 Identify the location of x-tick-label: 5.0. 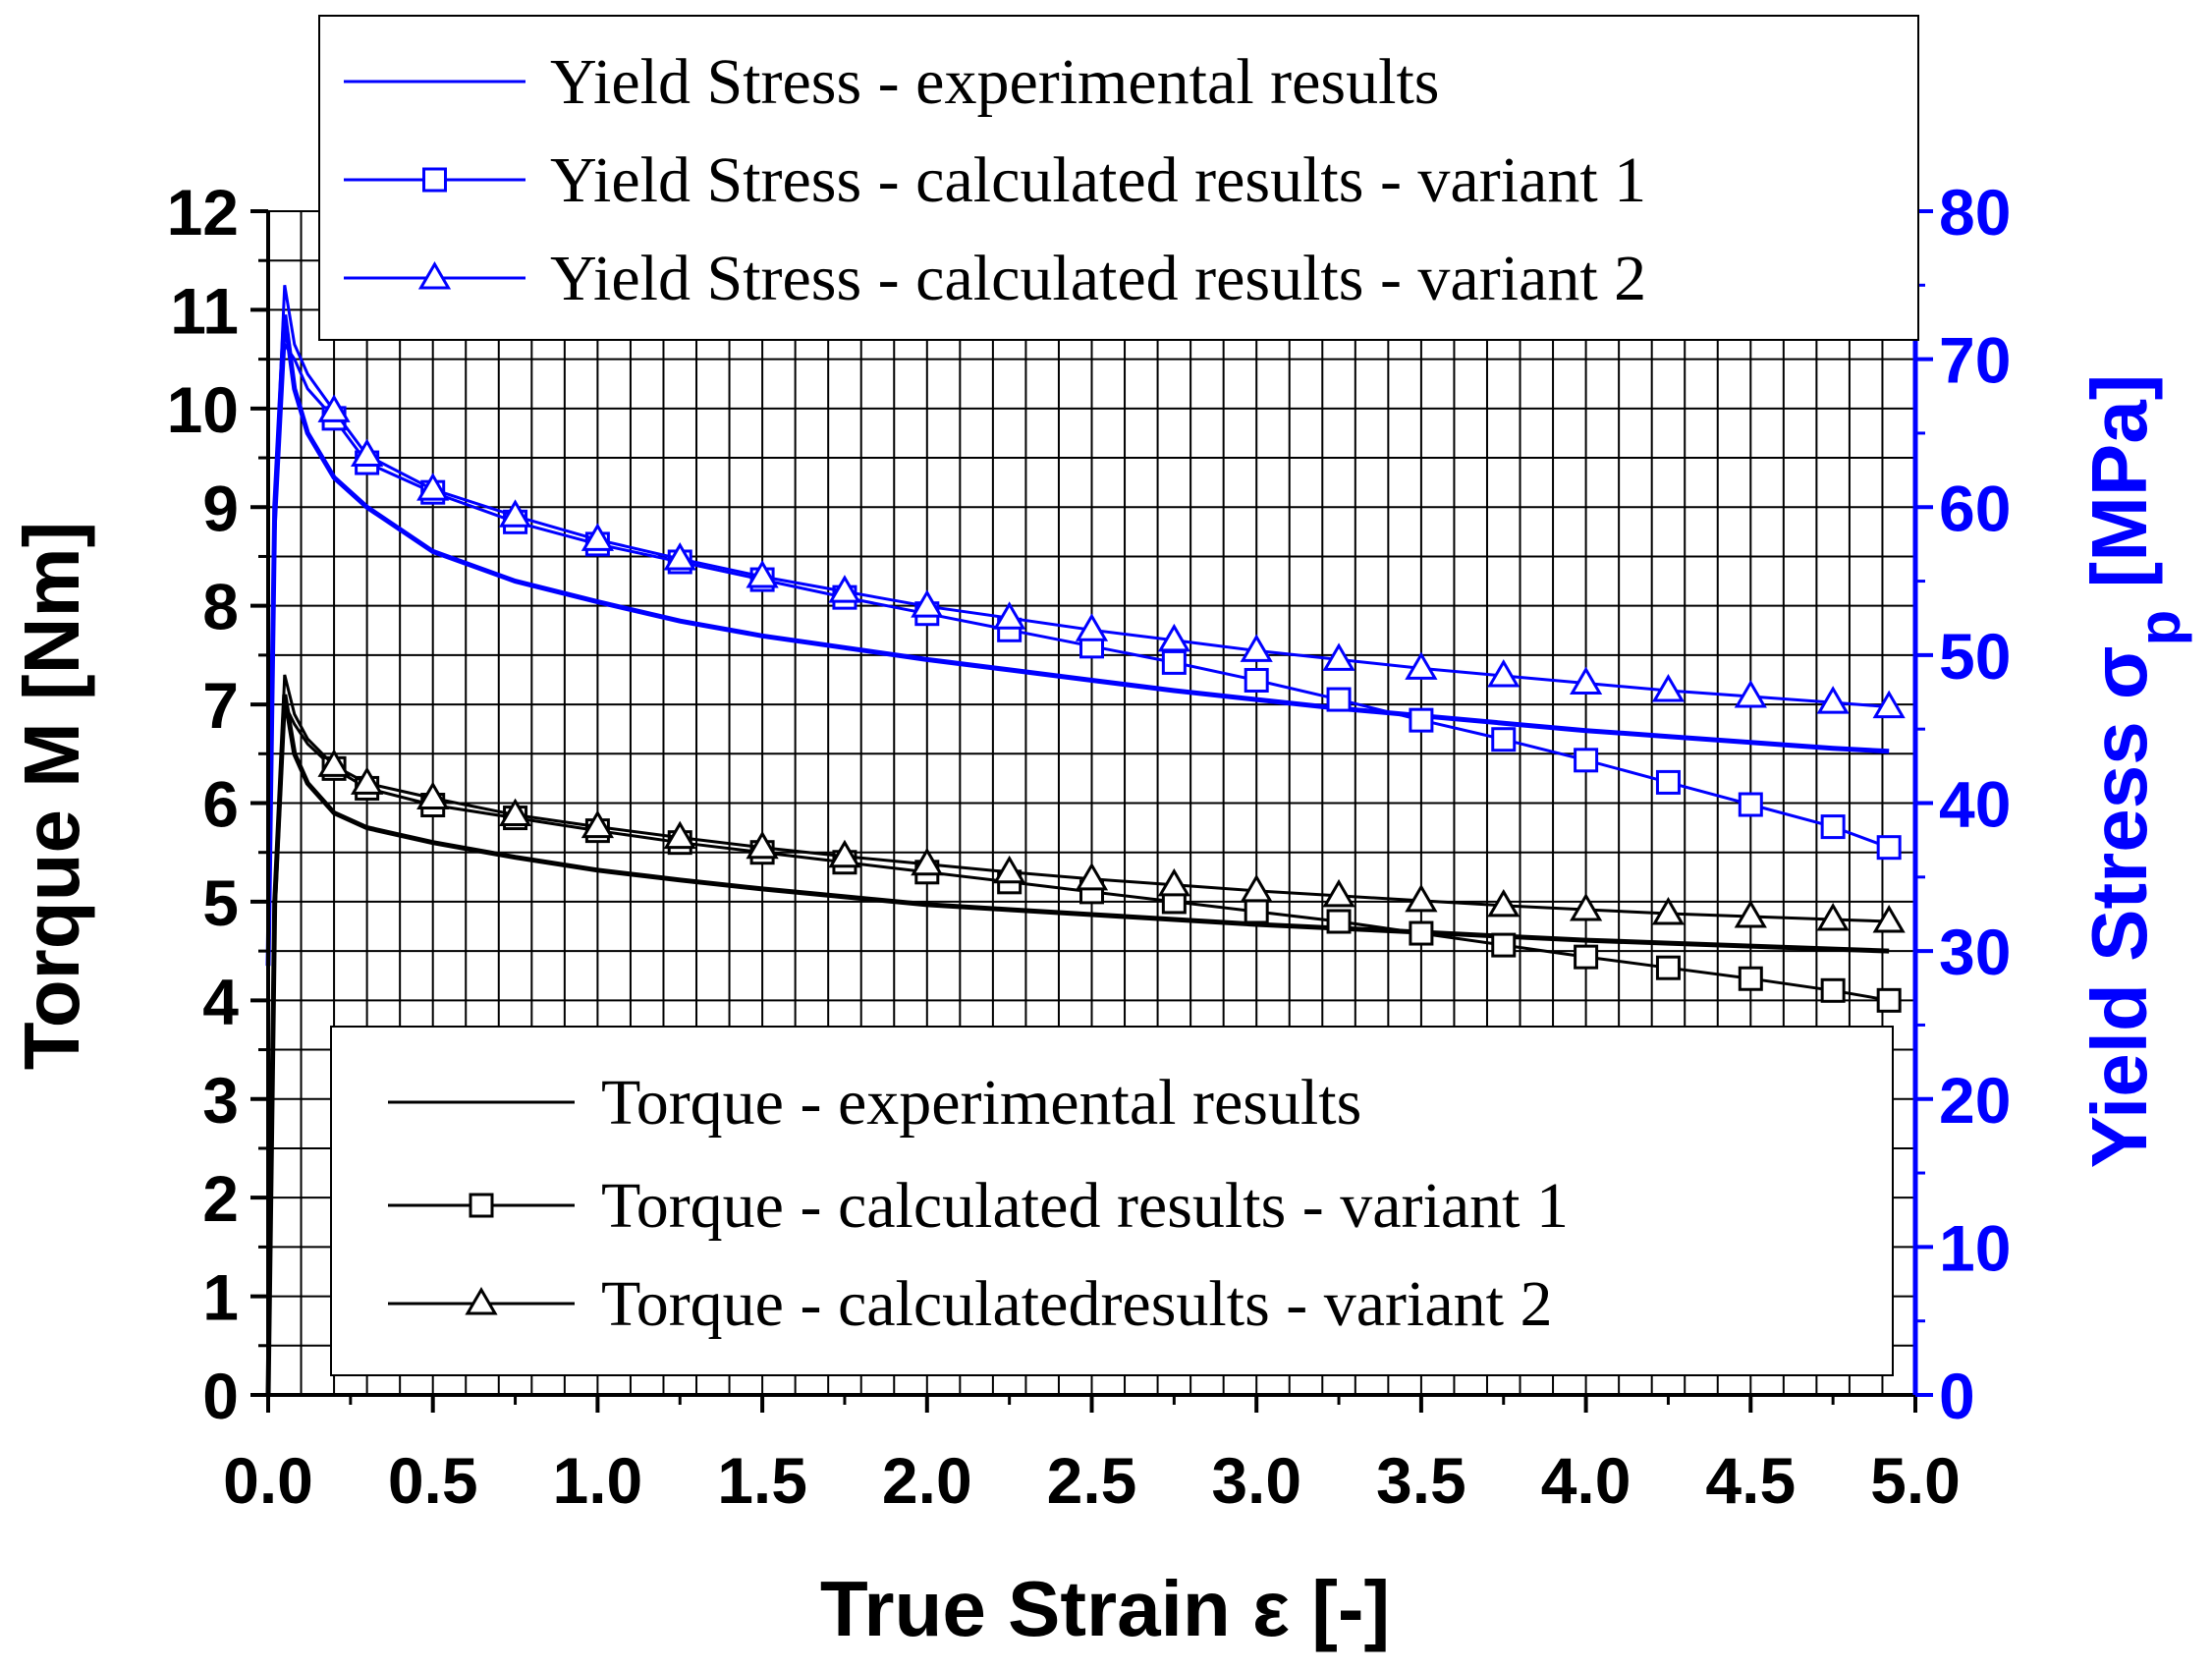
(1915, 1480).